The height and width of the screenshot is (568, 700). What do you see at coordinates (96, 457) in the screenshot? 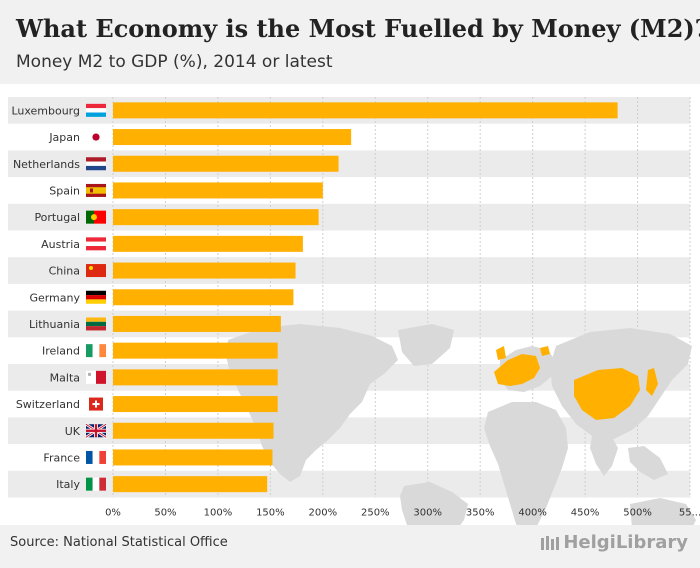
I see `france-flag` at bounding box center [96, 457].